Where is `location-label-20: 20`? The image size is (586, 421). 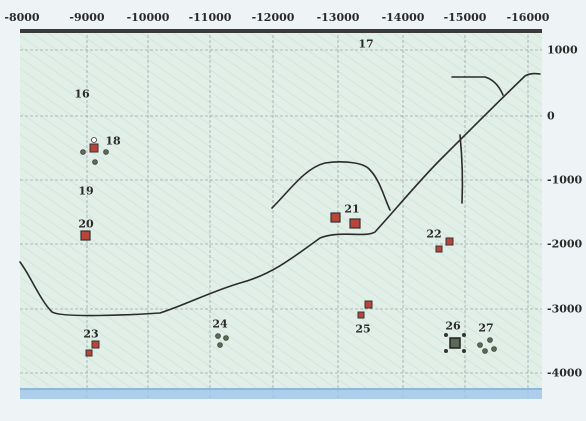
location-label-20: 20 is located at coordinates (86, 224).